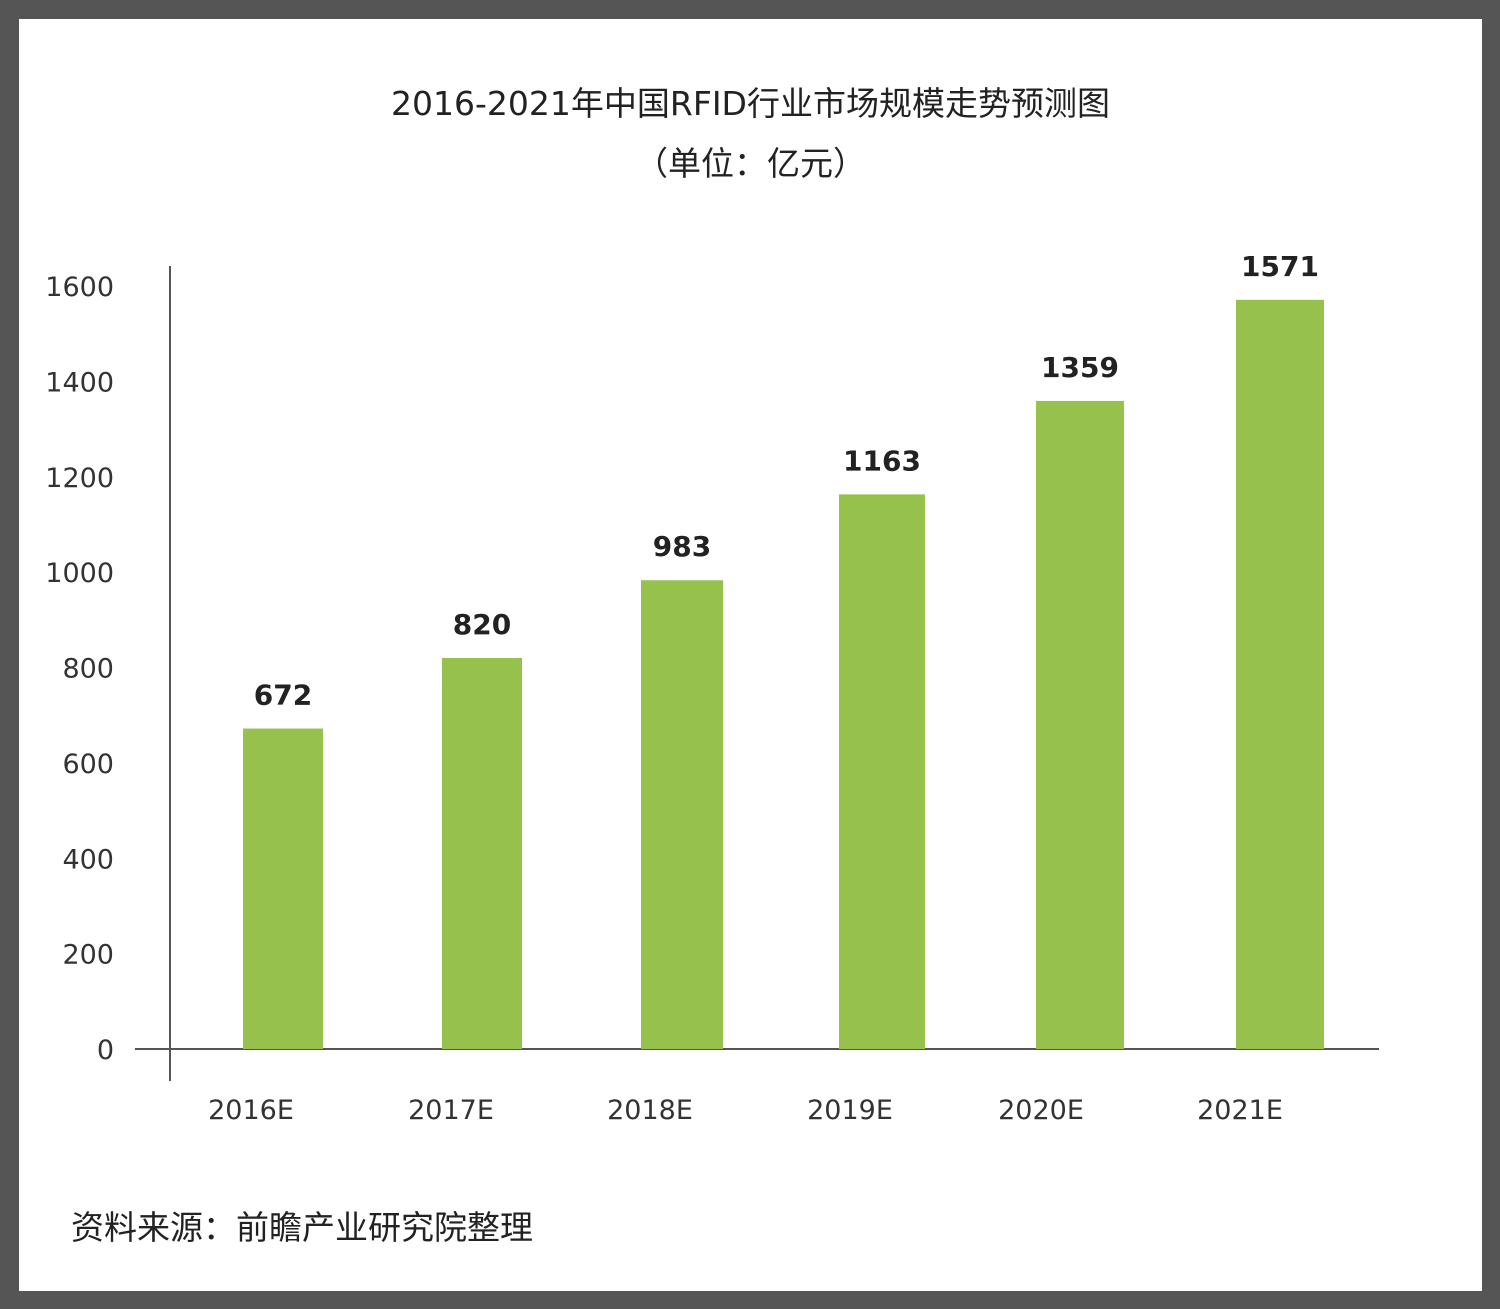 This screenshot has width=1500, height=1309. I want to click on x-tick-label: 2021E, so click(1240, 1110).